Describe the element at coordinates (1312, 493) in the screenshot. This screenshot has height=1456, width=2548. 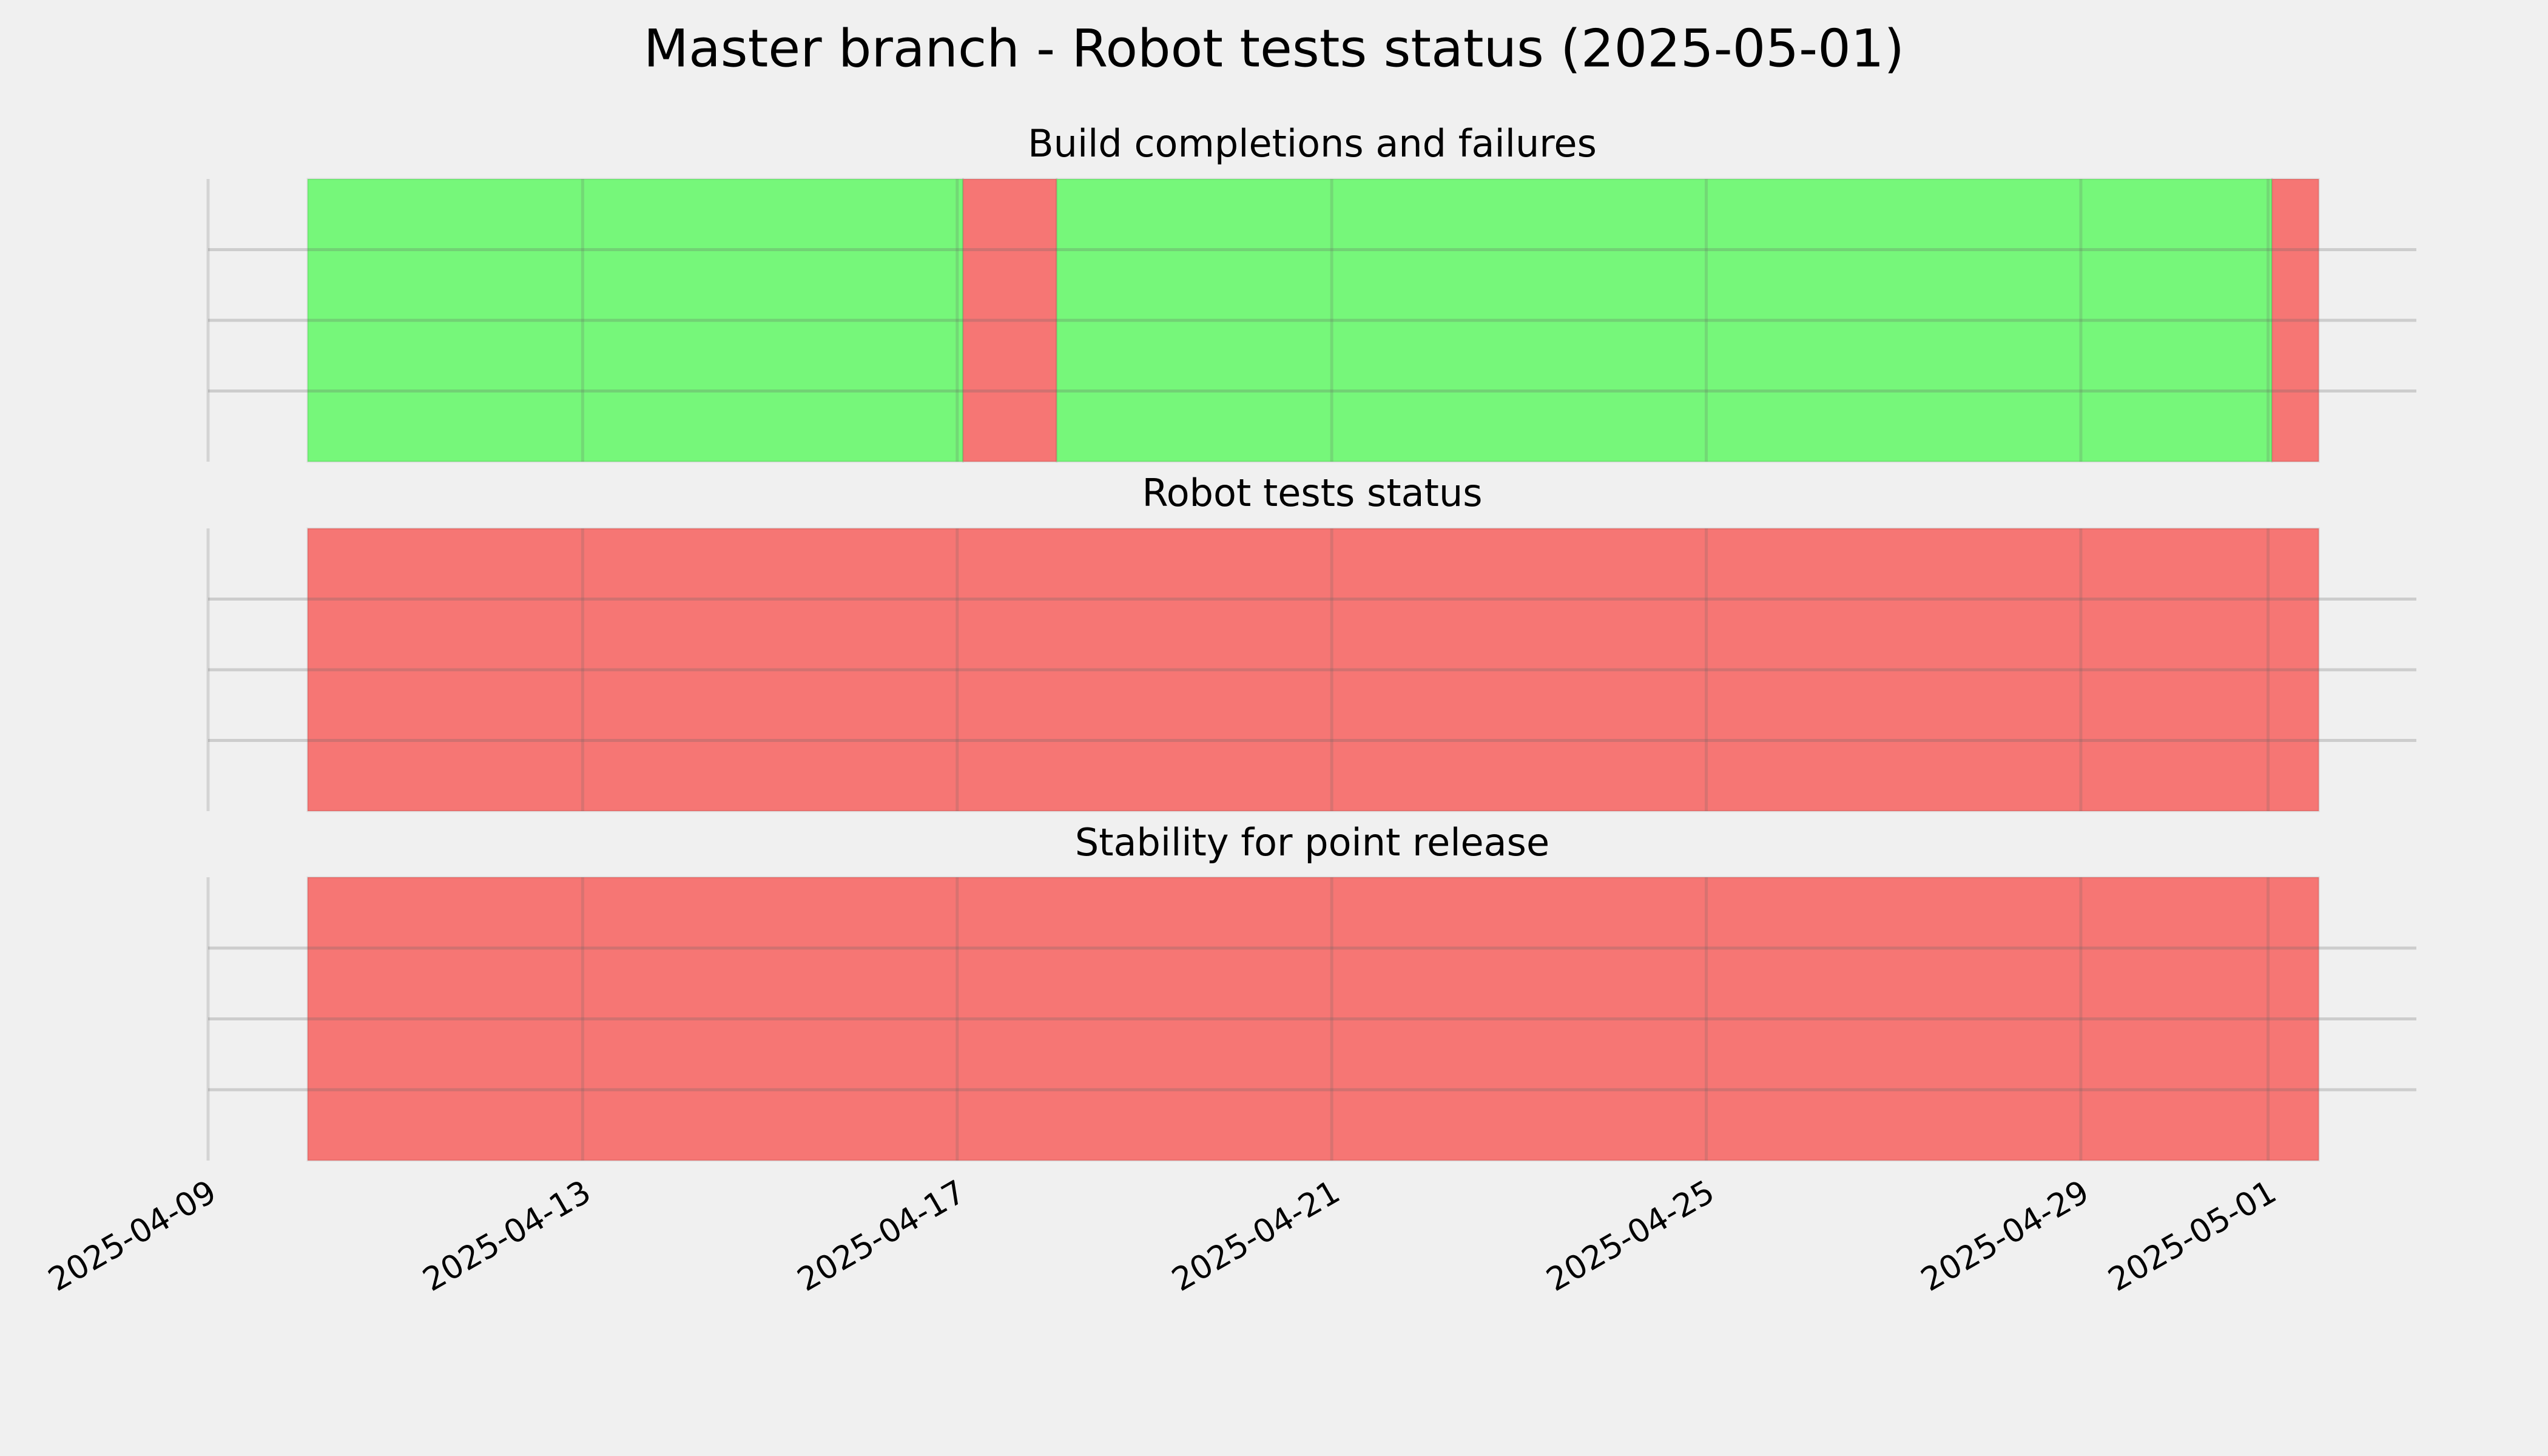
I see `panel-title: Robot tests status` at that location.